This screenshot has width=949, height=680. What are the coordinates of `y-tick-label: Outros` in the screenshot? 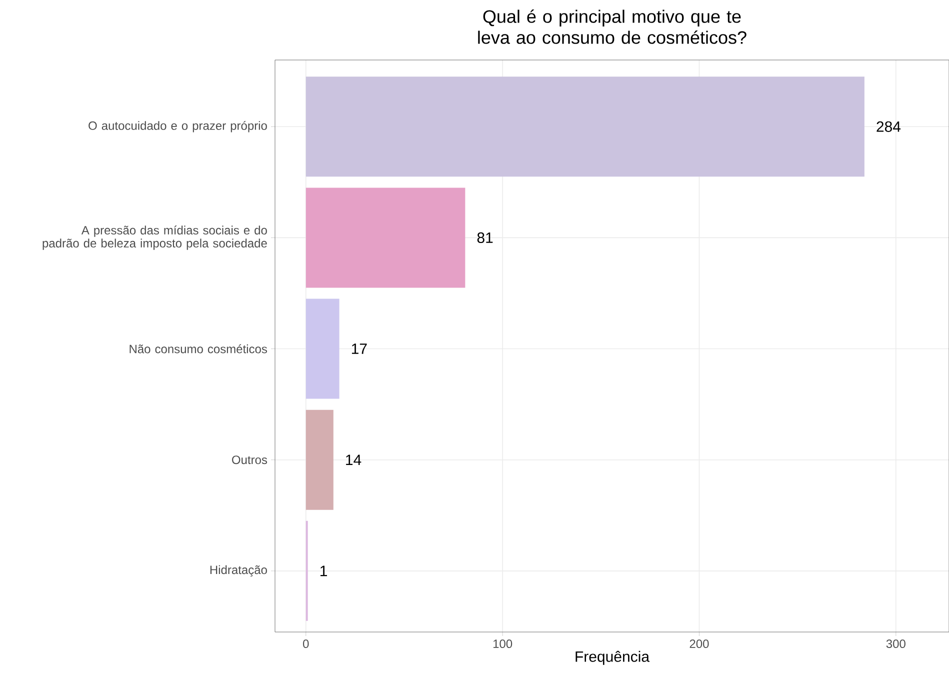 It's located at (250, 460).